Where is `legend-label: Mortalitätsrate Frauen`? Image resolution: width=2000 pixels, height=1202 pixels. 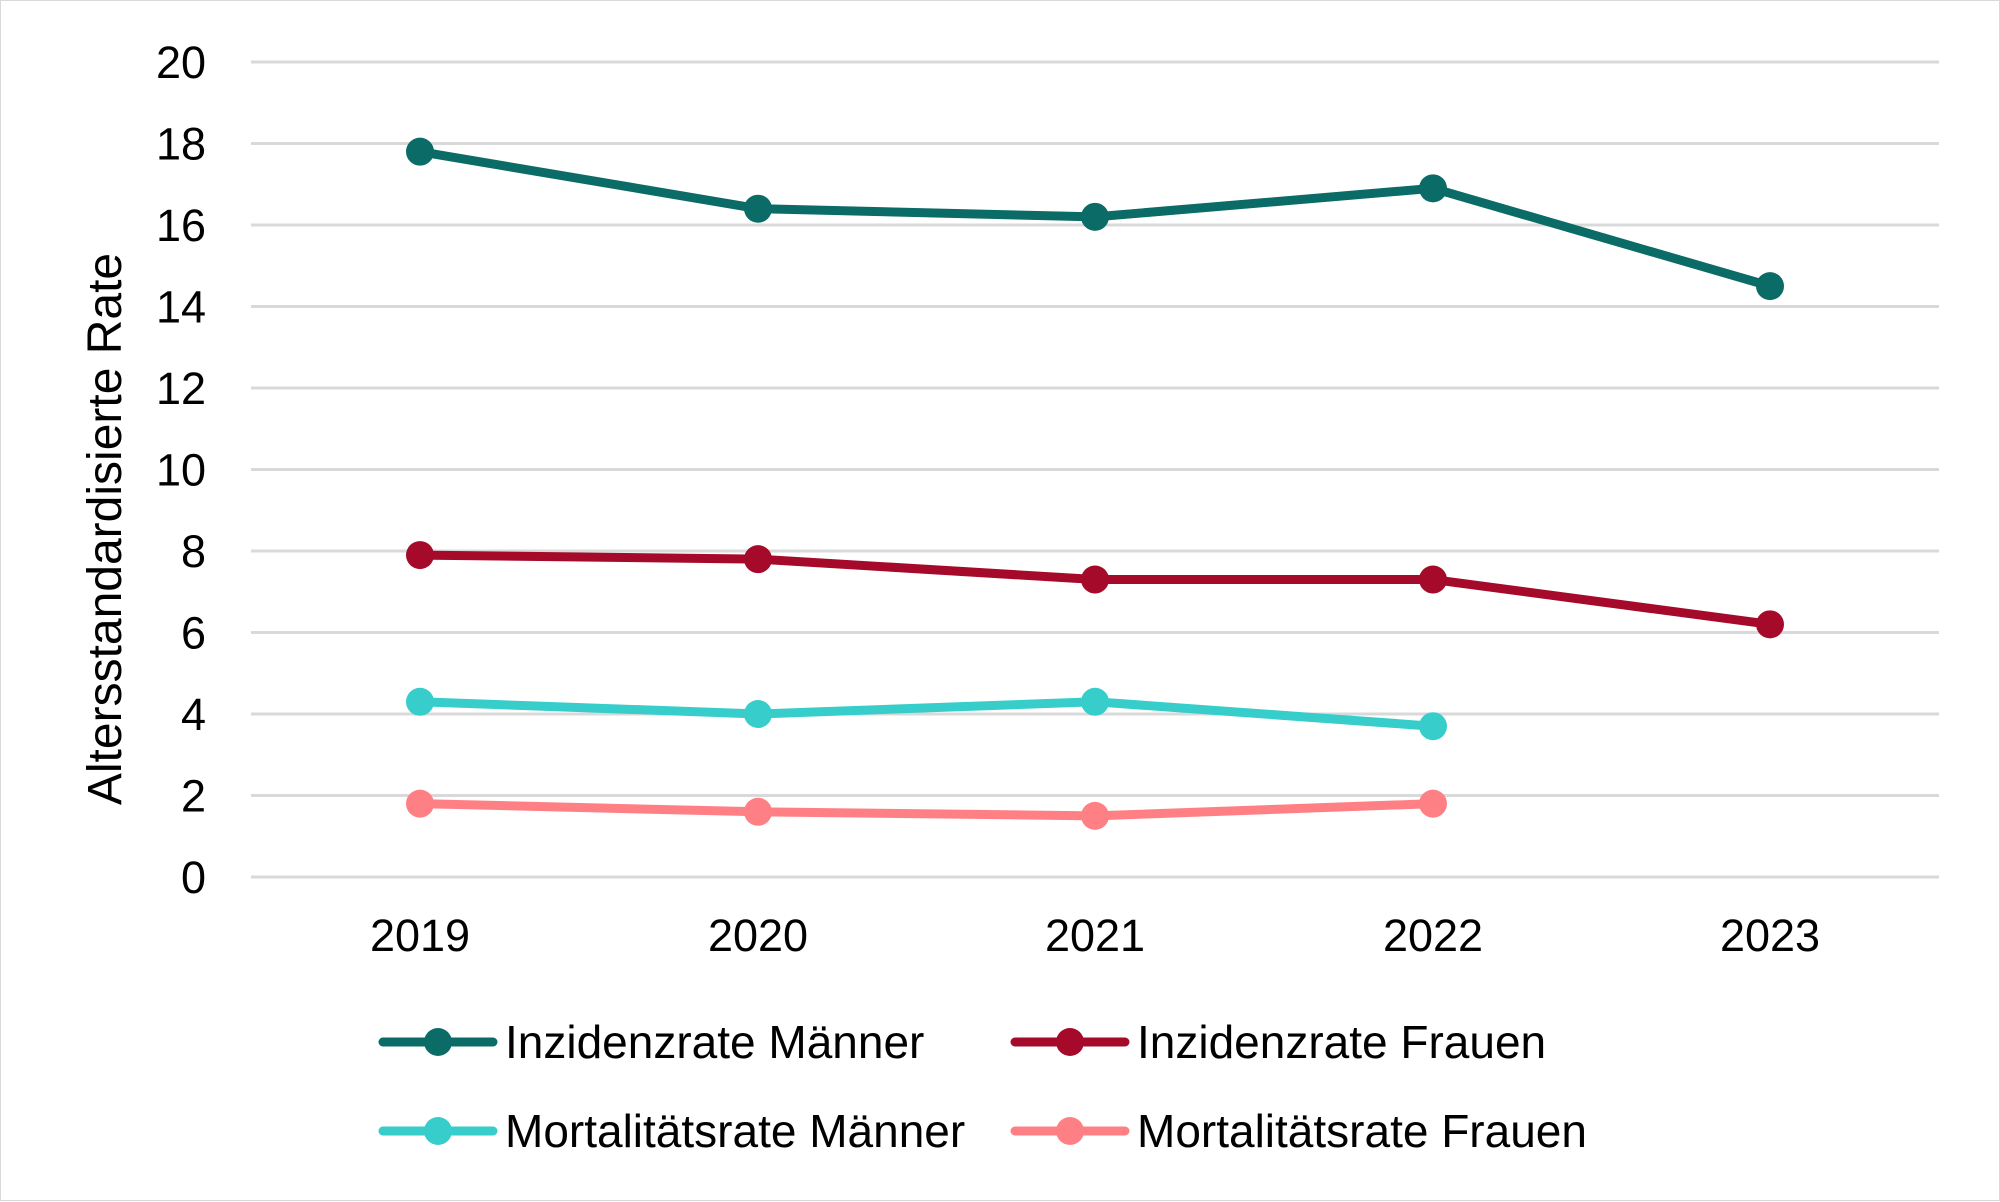
legend-label: Mortalitätsrate Frauen is located at coordinates (1362, 1131).